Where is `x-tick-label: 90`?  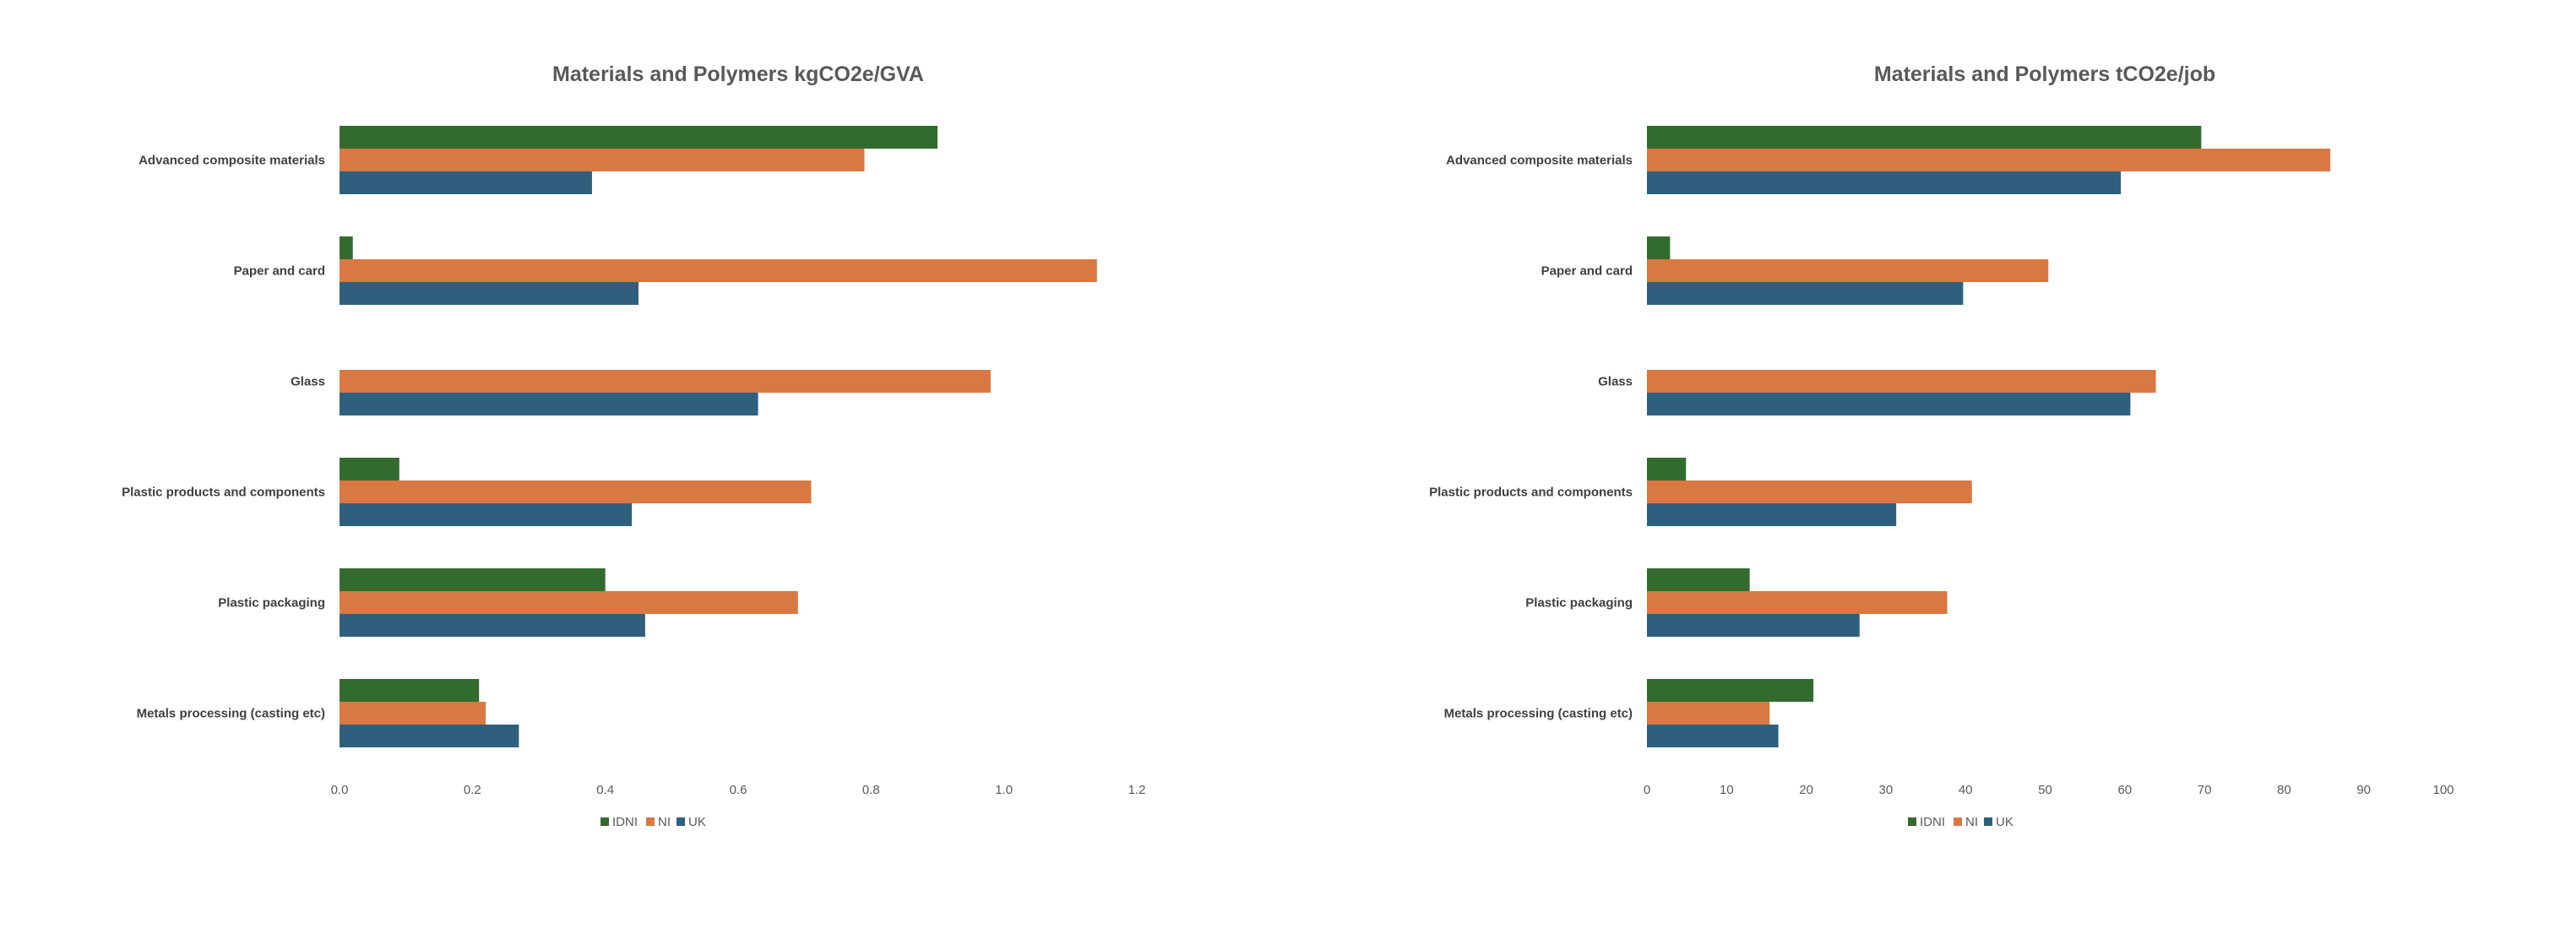 x-tick-label: 90 is located at coordinates (2363, 790).